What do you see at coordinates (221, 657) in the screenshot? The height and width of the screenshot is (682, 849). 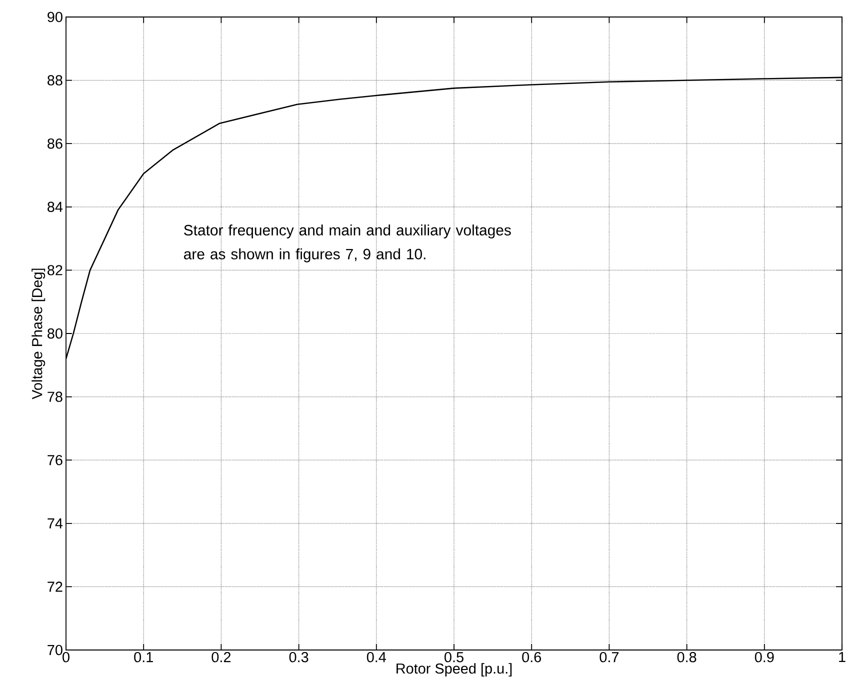 I see `x-tick-label: 0.2` at bounding box center [221, 657].